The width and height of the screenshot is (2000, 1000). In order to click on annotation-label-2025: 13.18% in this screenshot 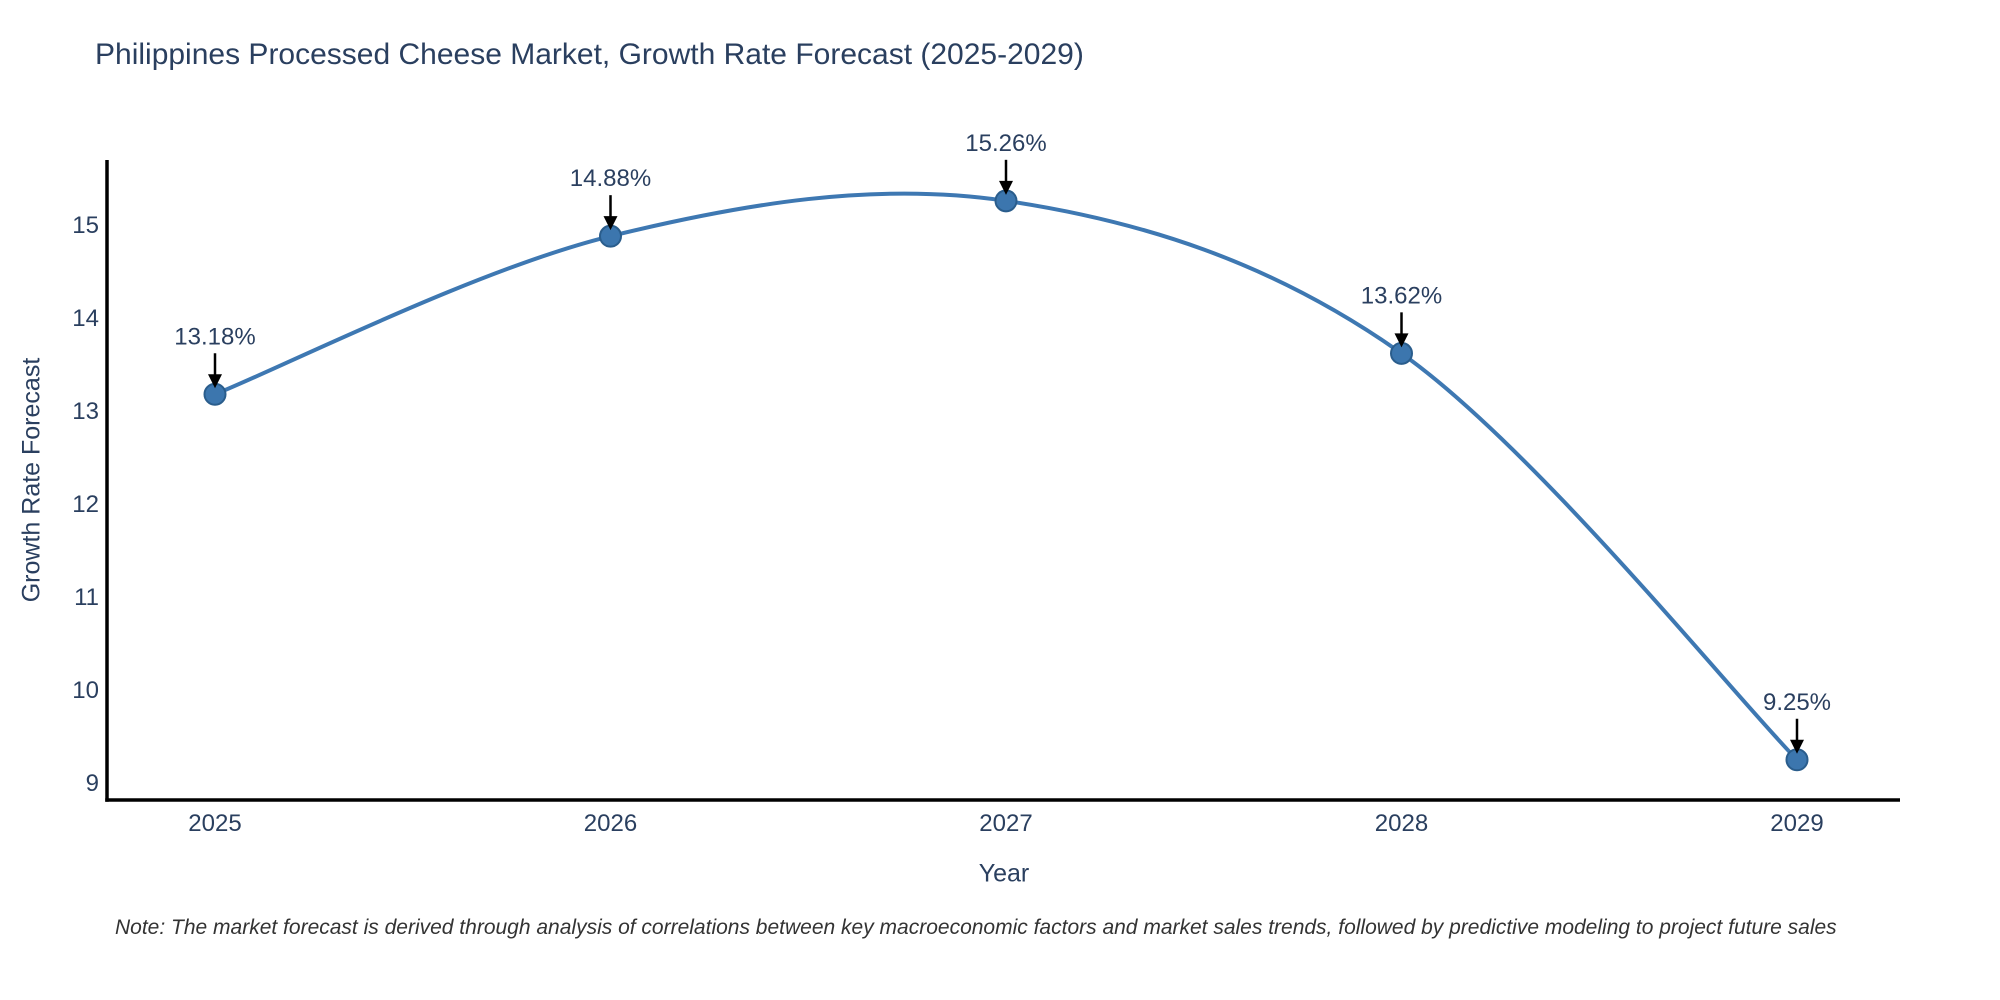, I will do `click(214, 336)`.